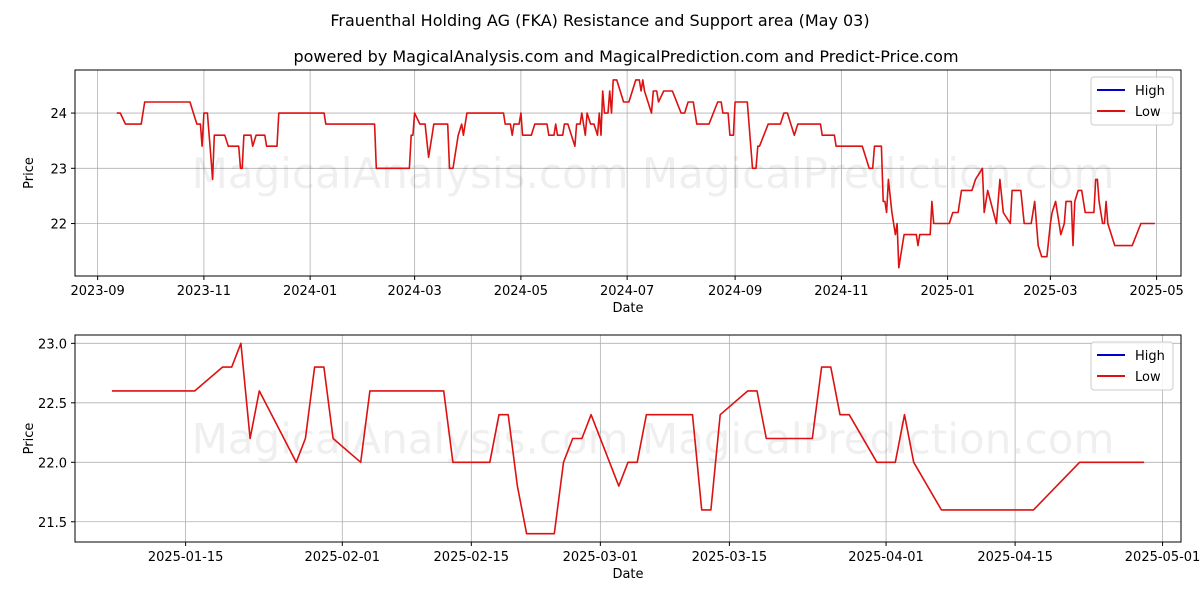 This screenshot has height=600, width=1200. What do you see at coordinates (735, 291) in the screenshot?
I see `x-tick-label: 2024-09` at bounding box center [735, 291].